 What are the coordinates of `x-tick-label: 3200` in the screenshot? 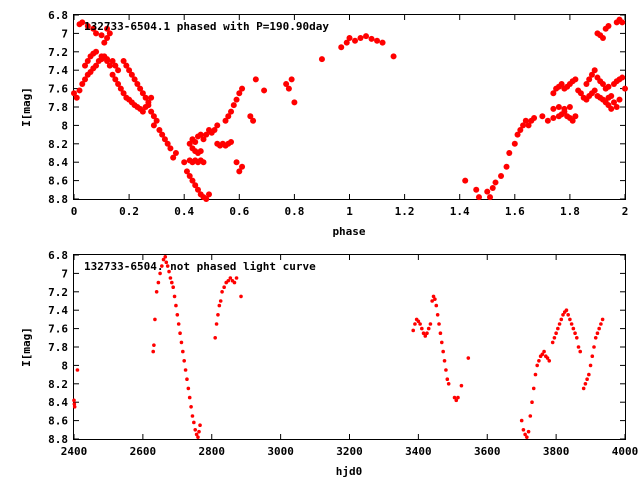 It's located at (349, 451).